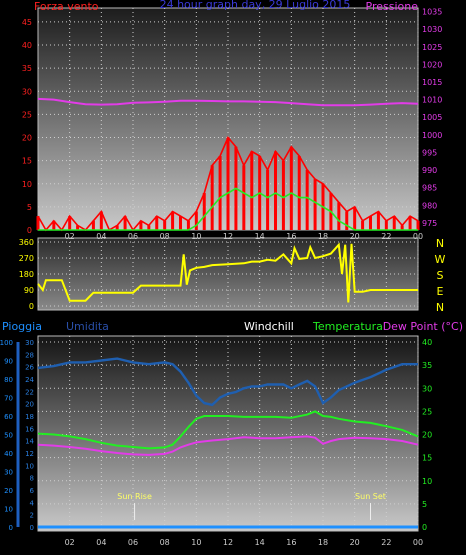 The width and height of the screenshot is (466, 555). I want to click on y-rain-tick-label: 80, so click(8, 380).